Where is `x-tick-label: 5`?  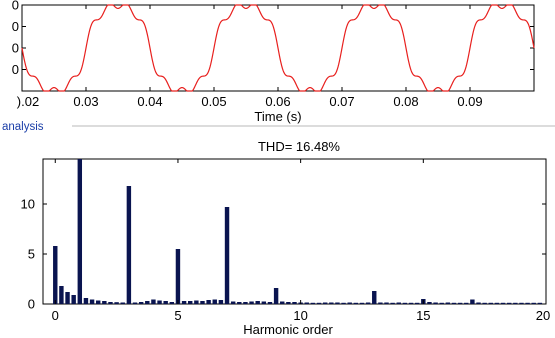 x-tick-label: 5 is located at coordinates (177, 315).